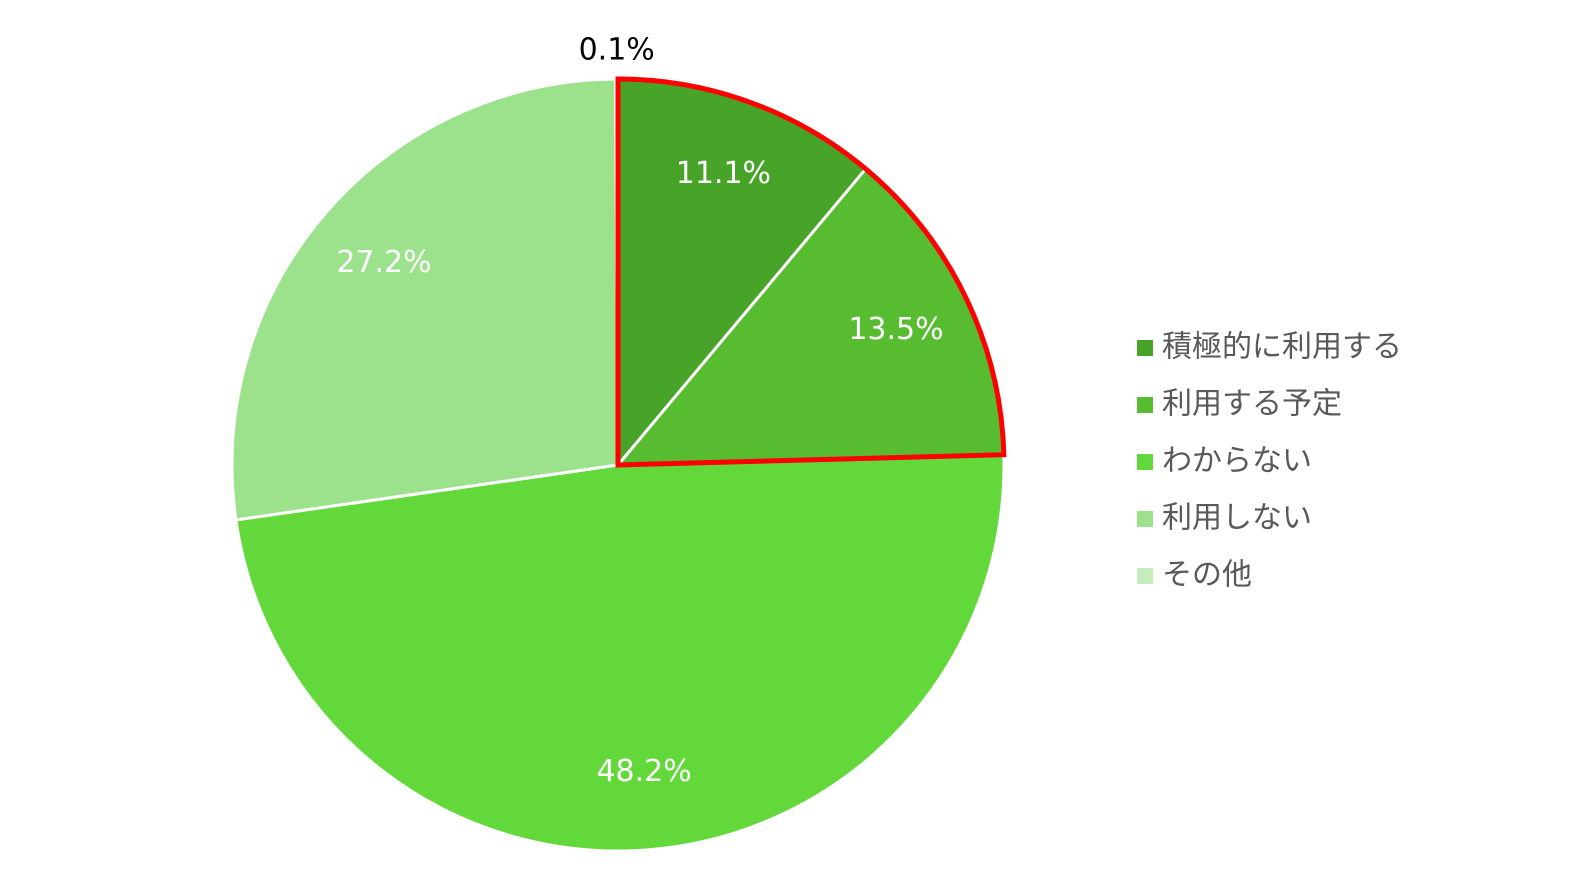  I want to click on data-label: 48.2%, so click(643, 771).